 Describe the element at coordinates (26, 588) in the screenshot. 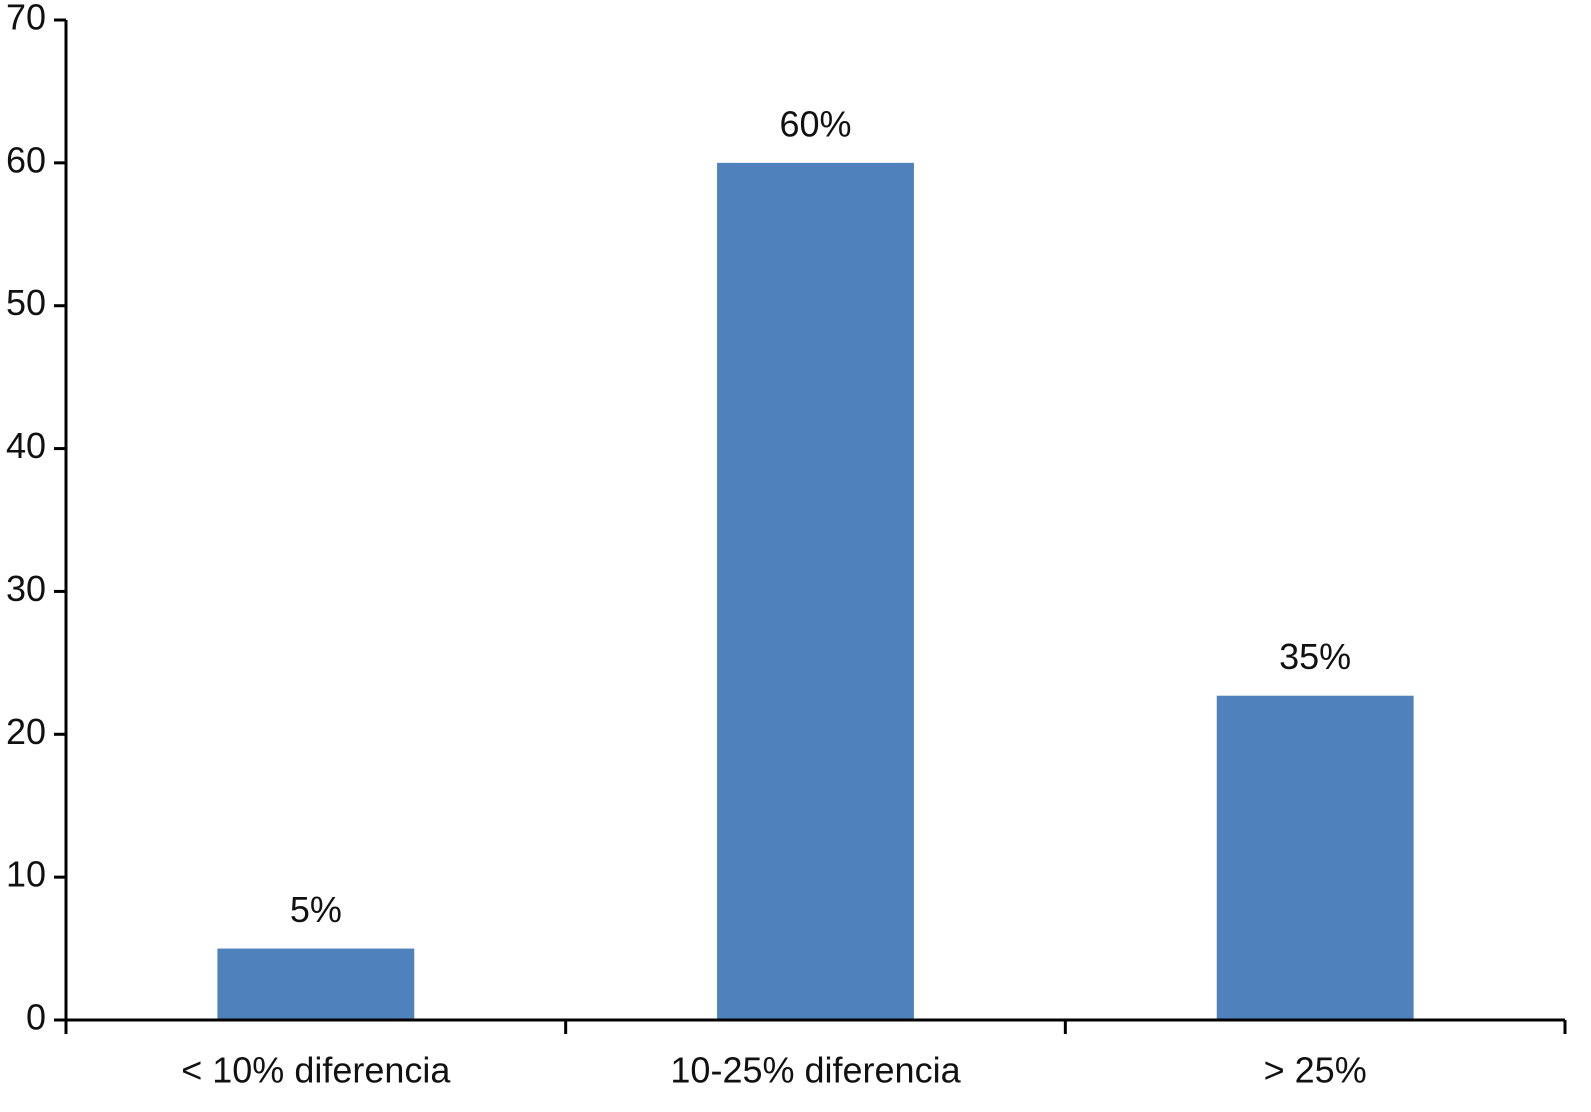

I see `y-tick-label: 30` at that location.